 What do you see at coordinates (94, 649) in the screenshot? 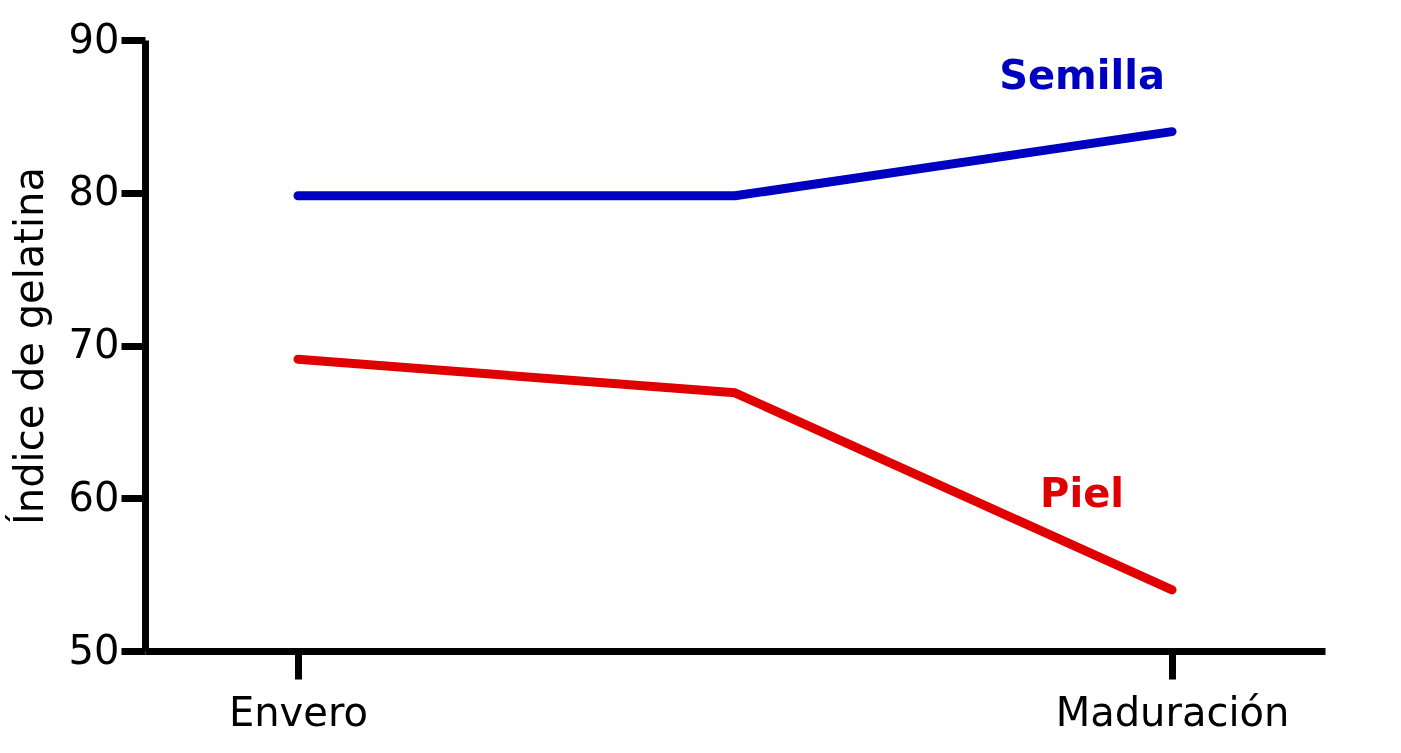
I see `y-tick-label: 50` at bounding box center [94, 649].